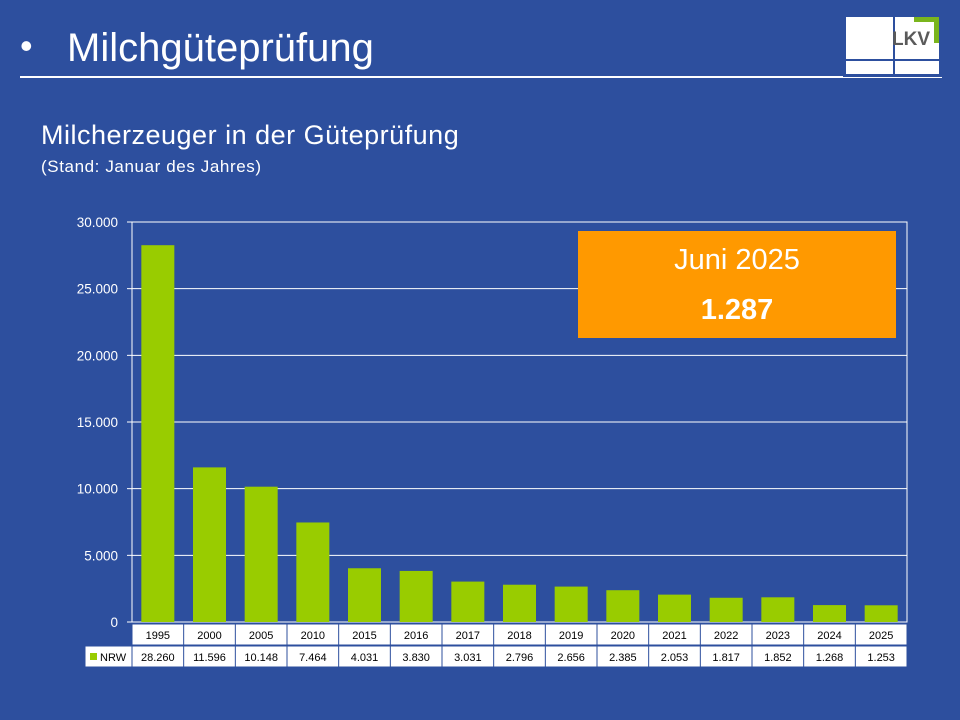 Image resolution: width=960 pixels, height=720 pixels. What do you see at coordinates (97, 355) in the screenshot?
I see `y-tick-label: 20.000` at bounding box center [97, 355].